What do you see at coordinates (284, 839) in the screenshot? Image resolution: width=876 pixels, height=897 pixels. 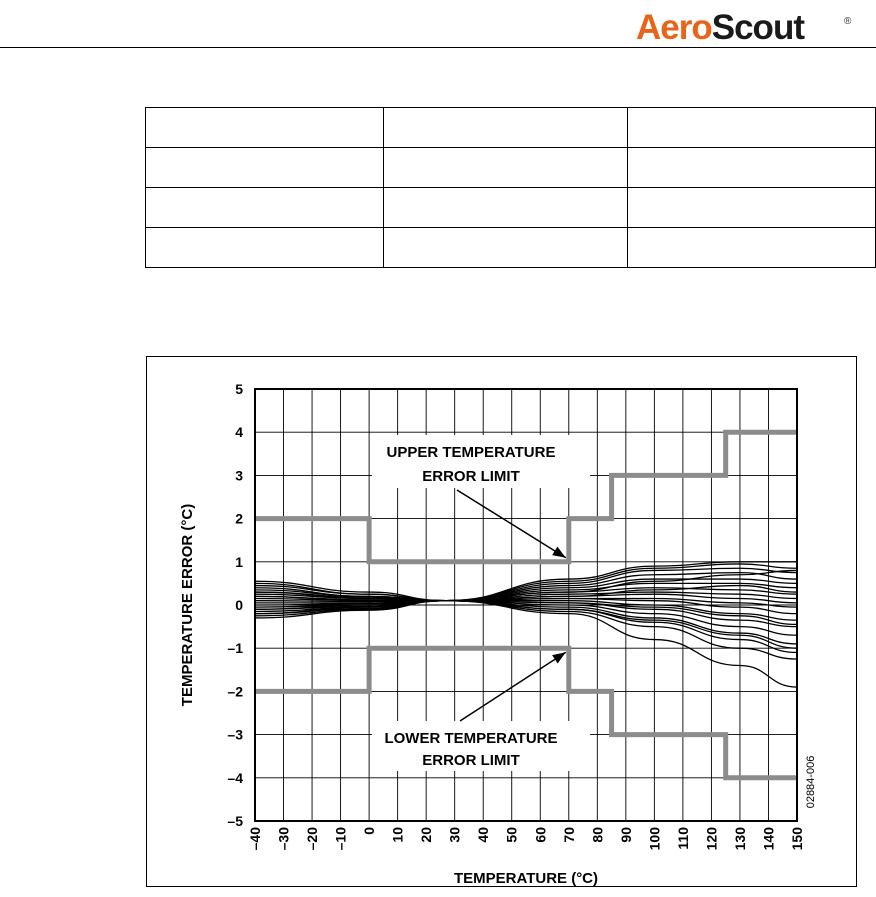 I see `x-tick-label: –30` at bounding box center [284, 839].